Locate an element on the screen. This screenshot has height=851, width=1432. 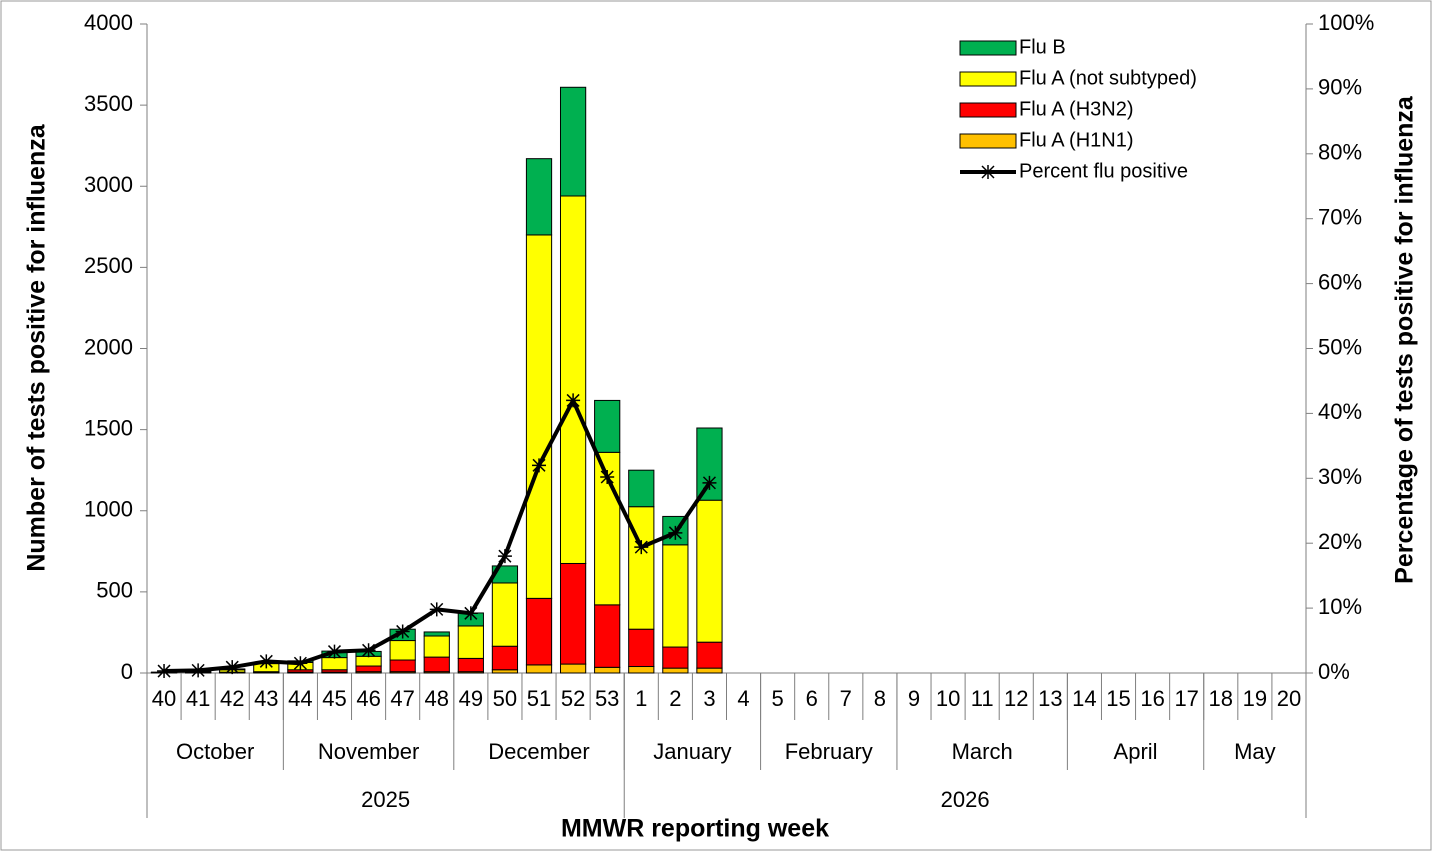
x-tick-label: 13 is located at coordinates (1050, 698).